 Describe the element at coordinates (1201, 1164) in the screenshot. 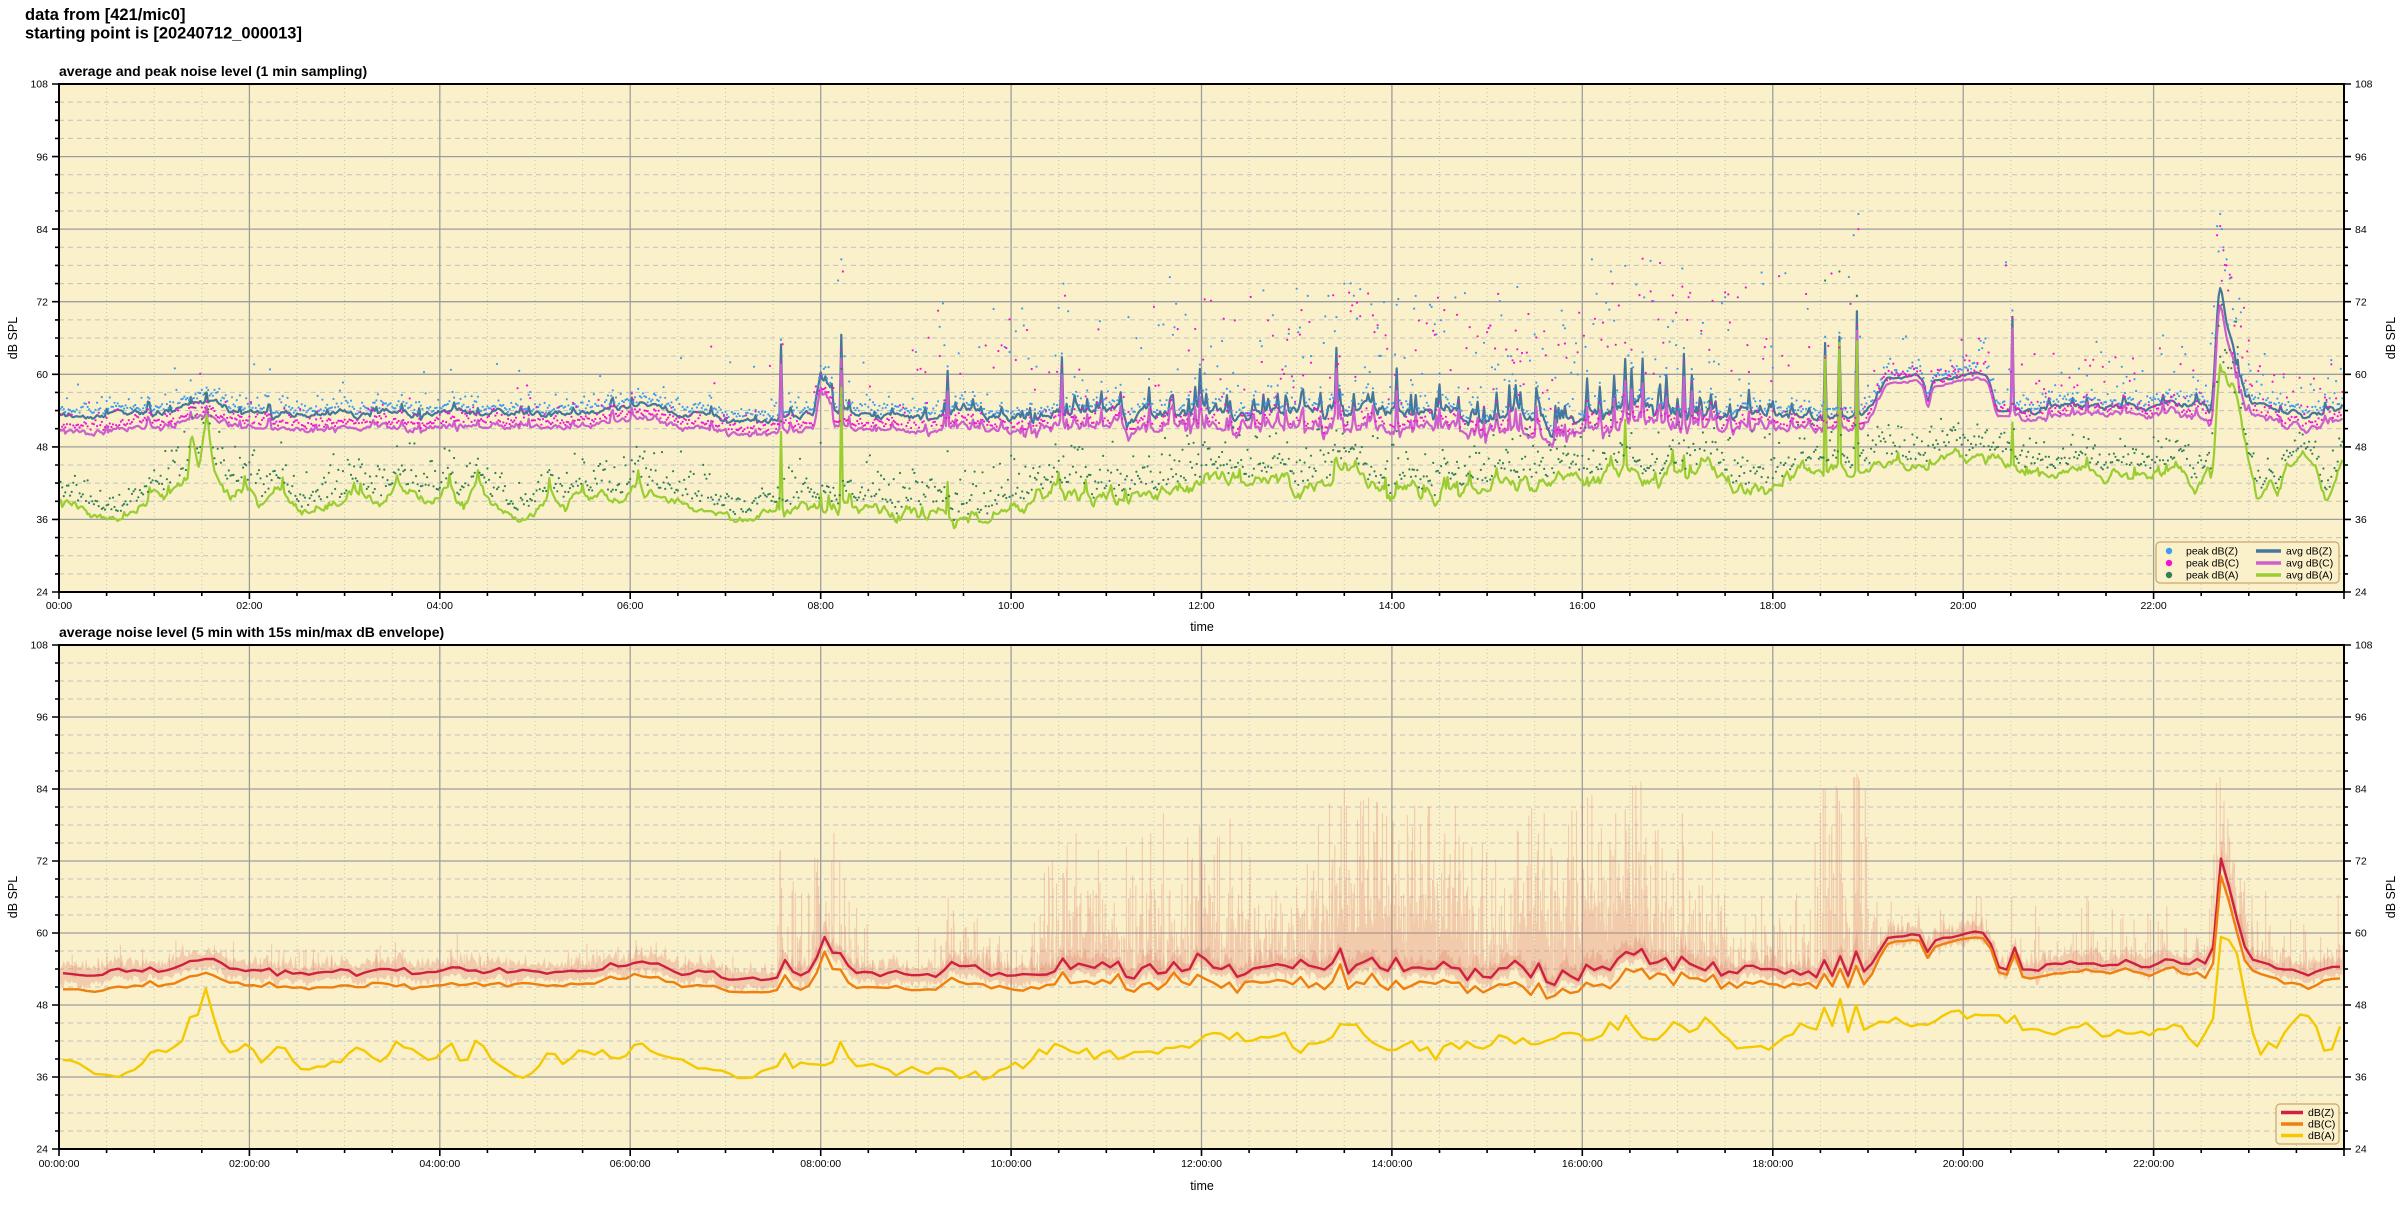

I see `svg-text: 12:00:00` at that location.